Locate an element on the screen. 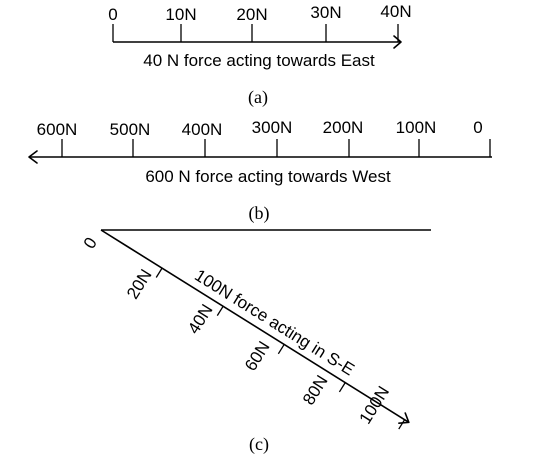 The image size is (534, 468). panel-c-tick-label: 40N is located at coordinates (200, 319).